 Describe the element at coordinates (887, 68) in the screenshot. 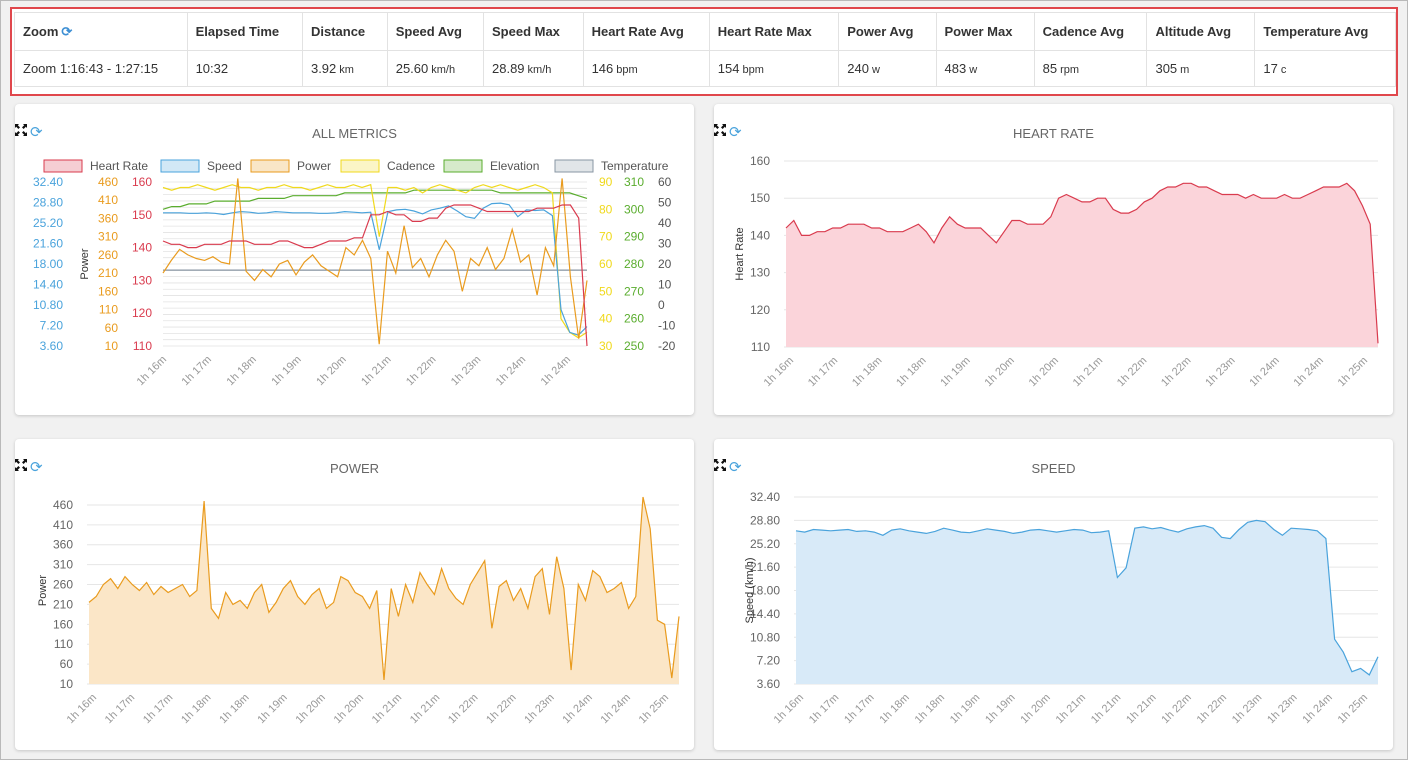

I see `summary-value-power-avg: 240 w` at that location.